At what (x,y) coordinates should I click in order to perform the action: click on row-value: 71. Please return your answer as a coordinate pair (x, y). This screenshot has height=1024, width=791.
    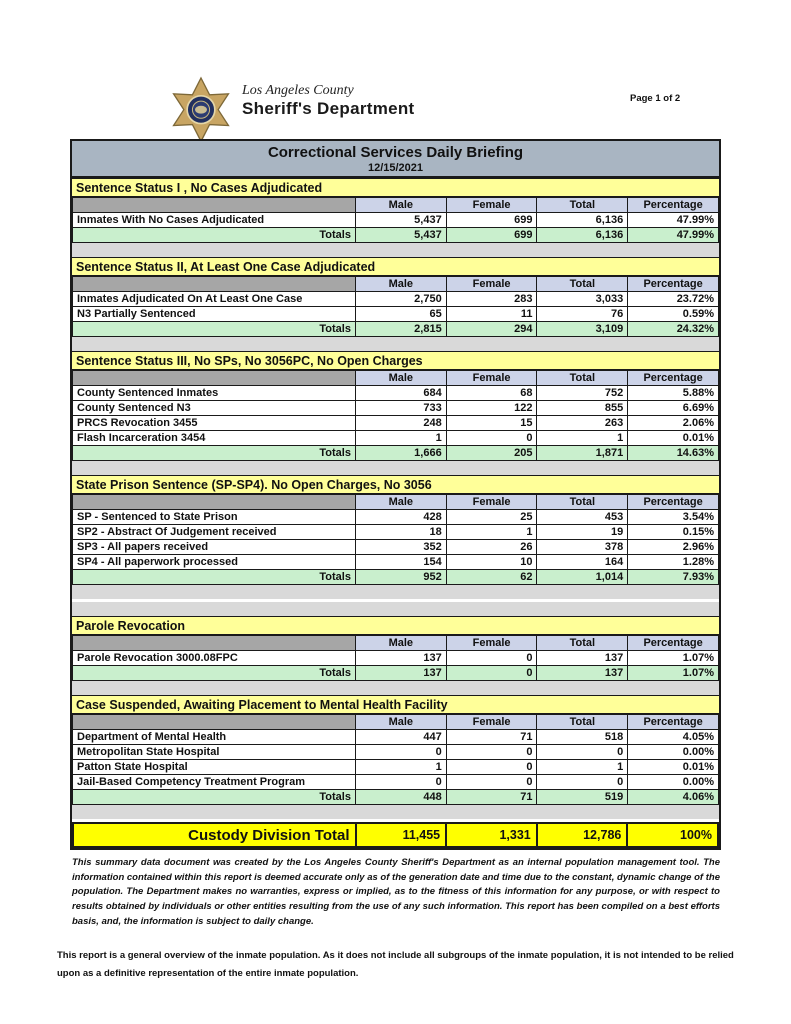
    Looking at the image, I should click on (491, 737).